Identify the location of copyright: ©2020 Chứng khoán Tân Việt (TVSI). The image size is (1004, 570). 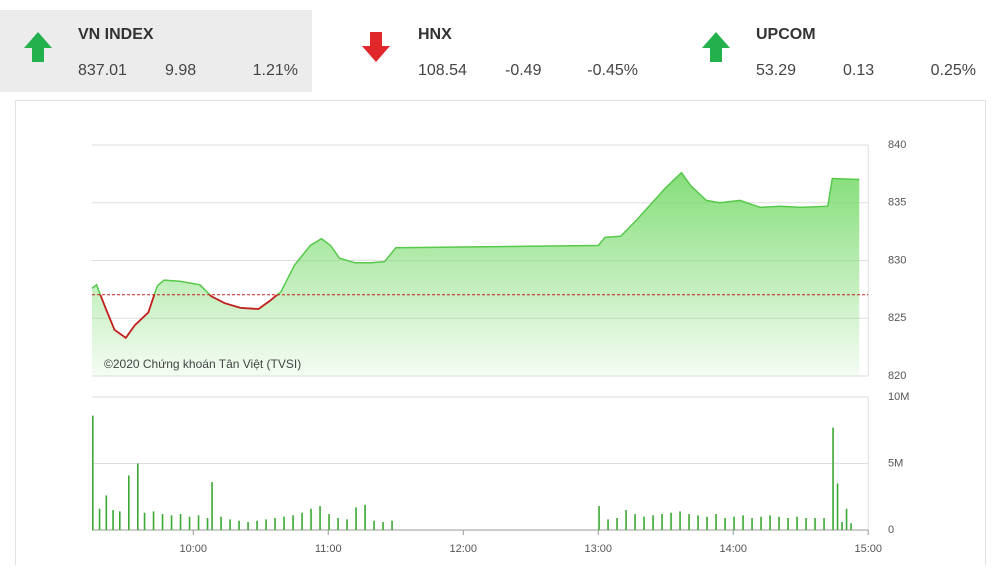
(202, 364).